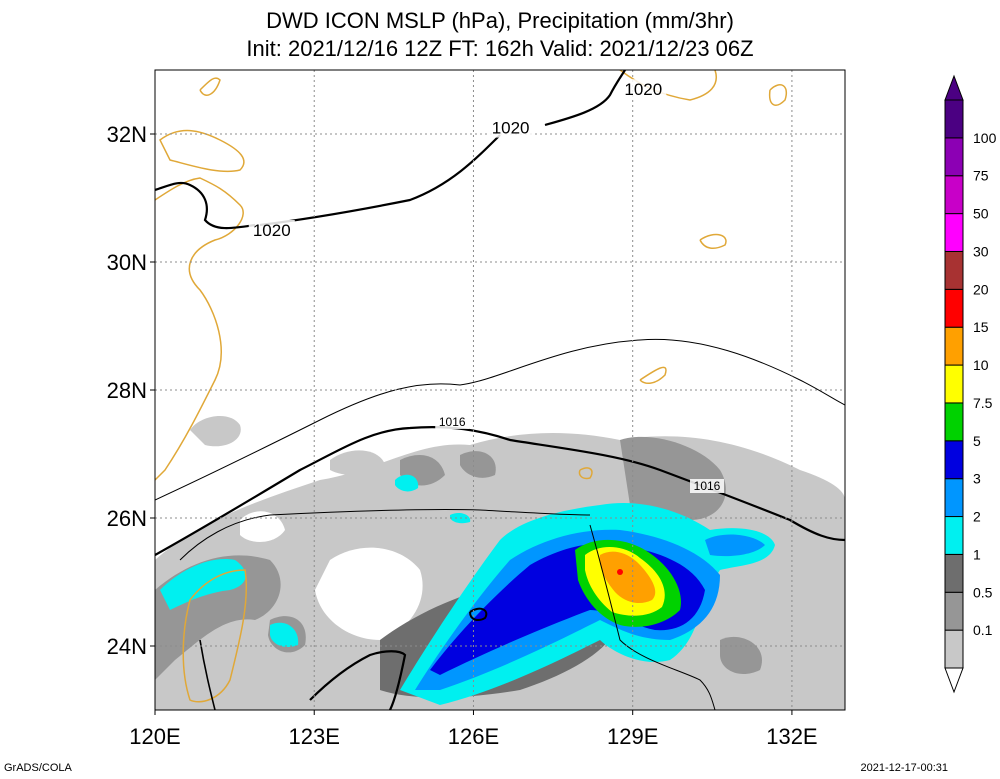  What do you see at coordinates (981, 327) in the screenshot?
I see `legend-level-label: 15` at bounding box center [981, 327].